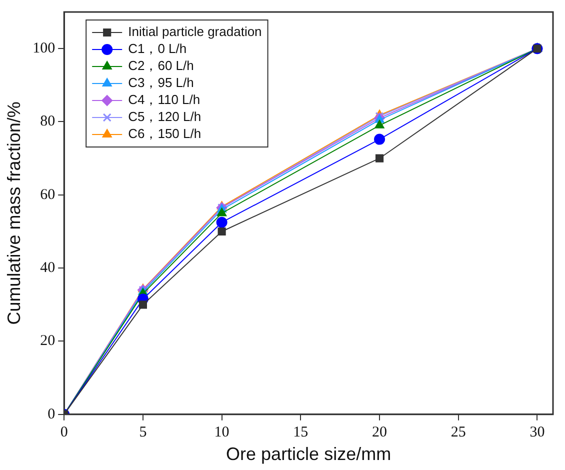  What do you see at coordinates (165, 134) in the screenshot?
I see `legend-label: C6，150 L/h` at bounding box center [165, 134].